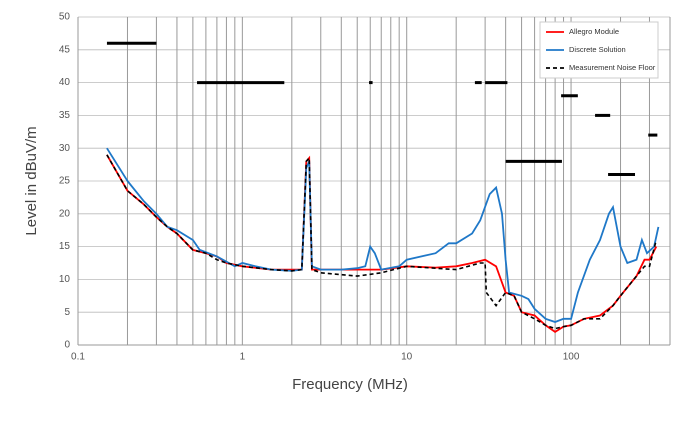 This screenshot has width=700, height=421. I want to click on y-tick-label: 15, so click(65, 246).